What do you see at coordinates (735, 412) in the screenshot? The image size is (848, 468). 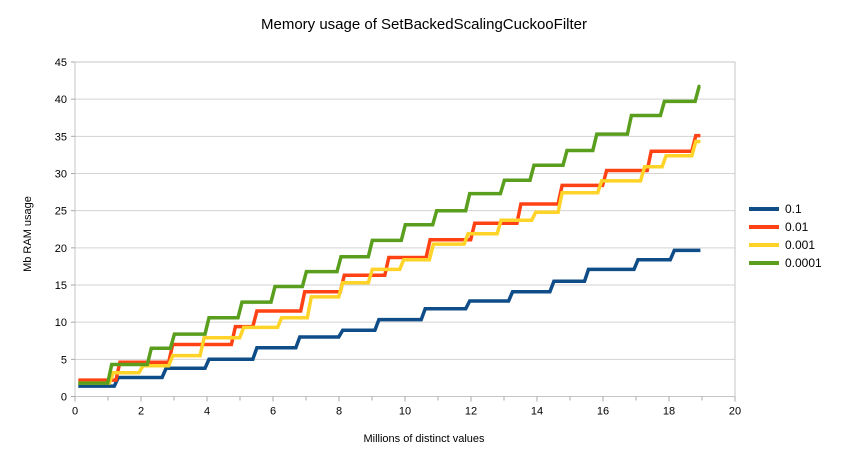 I see `x-tick-label: 20` at bounding box center [735, 412].